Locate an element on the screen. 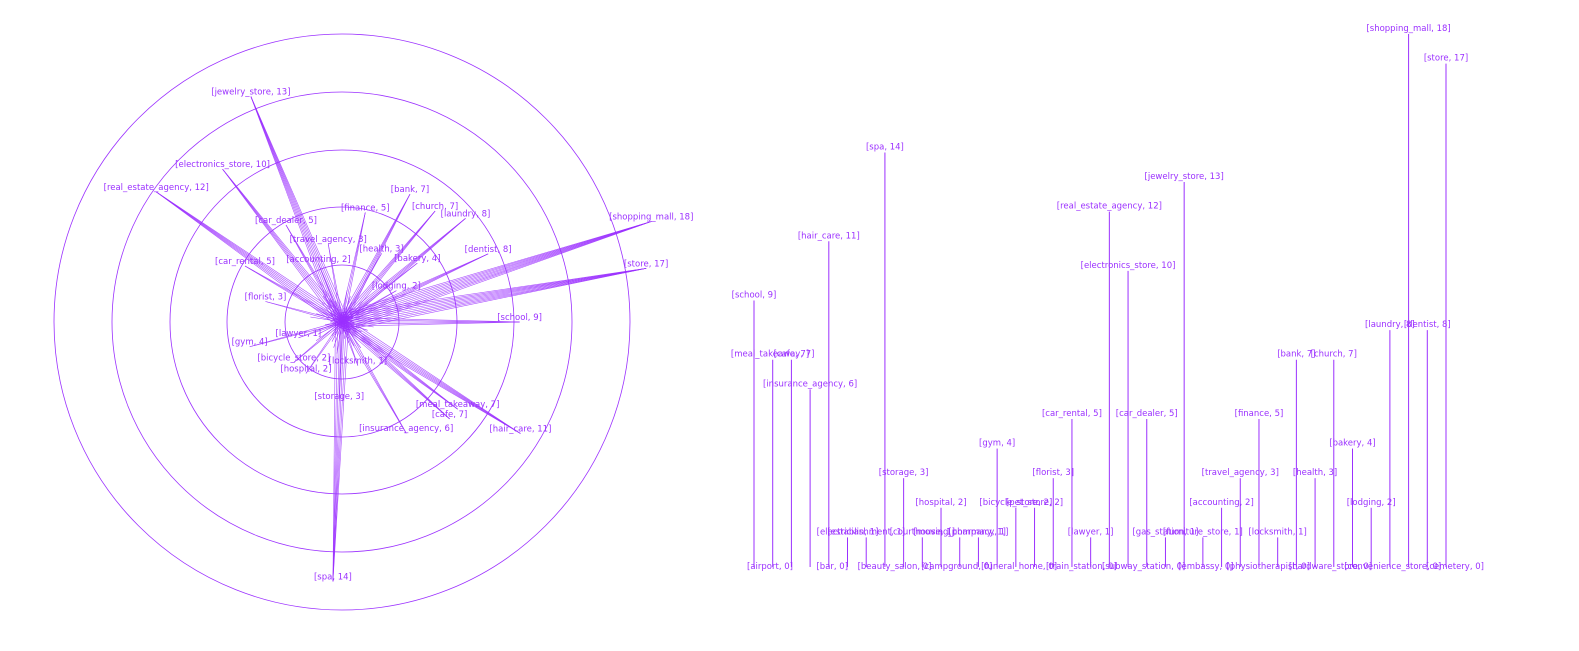 This screenshot has width=1579, height=651. radial-spoke-florist is located at coordinates (303, 312).